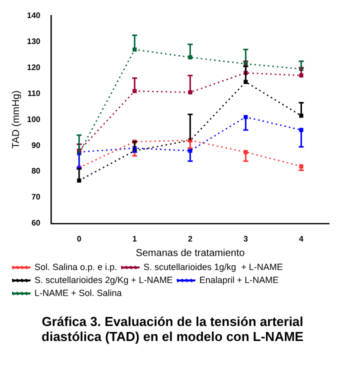 Image resolution: width=345 pixels, height=380 pixels. What do you see at coordinates (16, 119) in the screenshot?
I see `y-axis-title: TAD (mmHg)` at bounding box center [16, 119].